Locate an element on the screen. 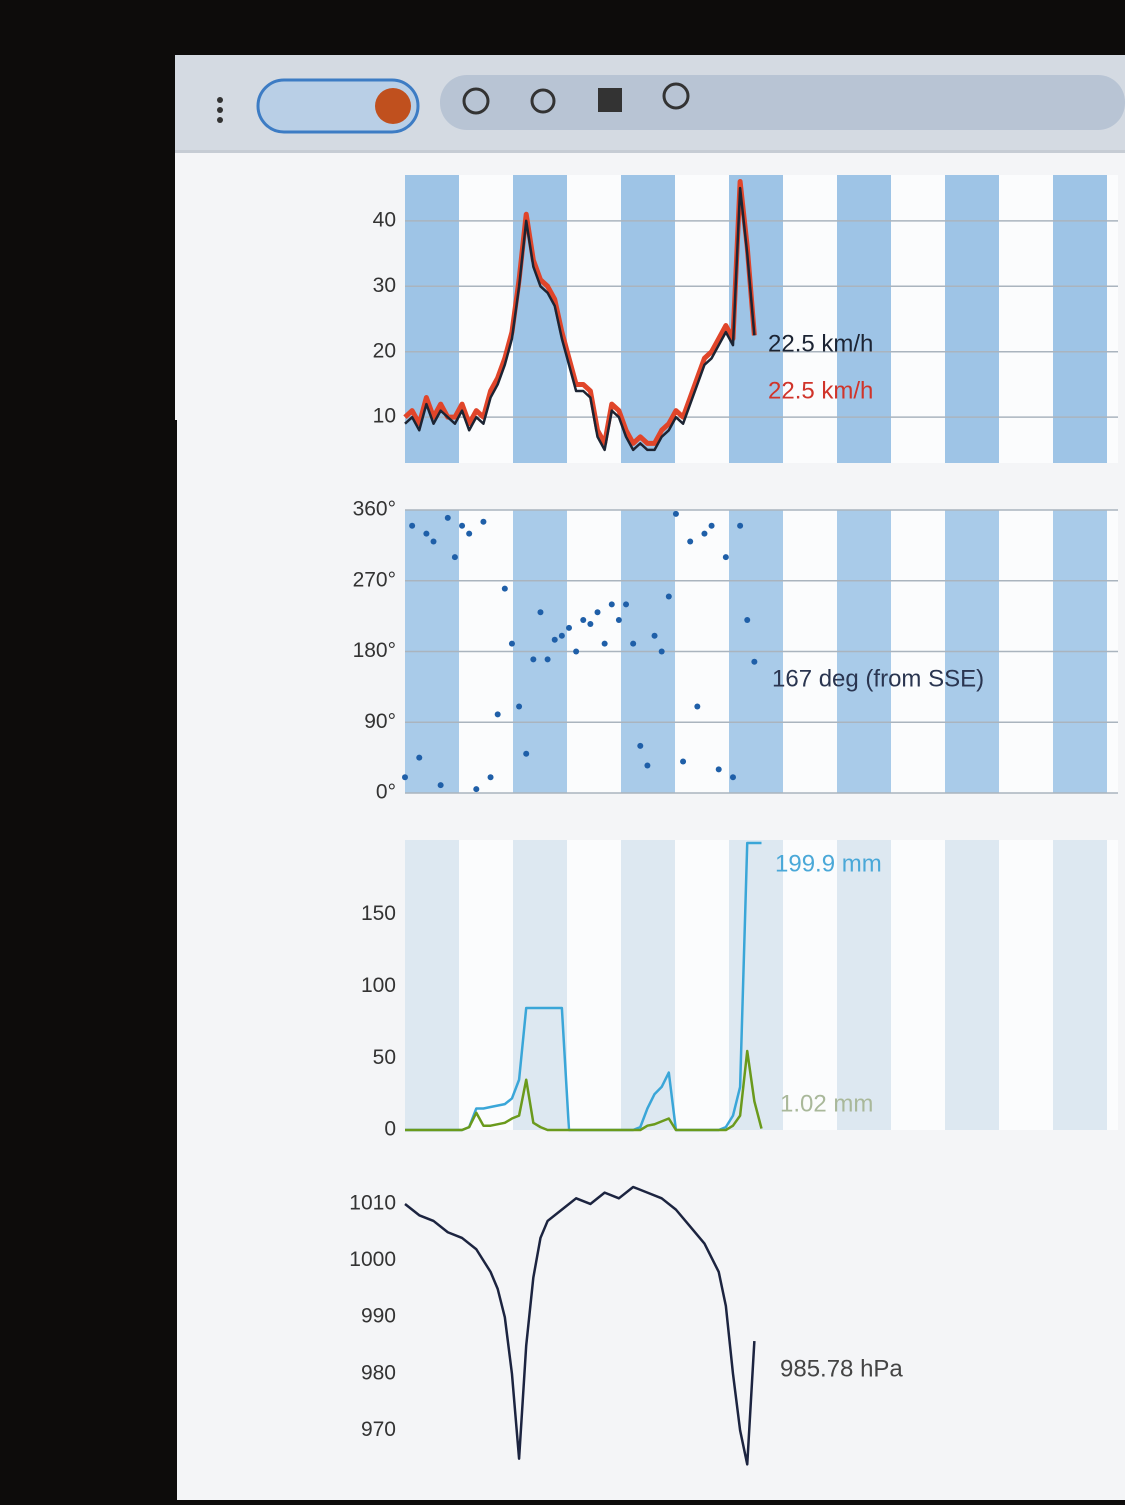 The width and height of the screenshot is (1125, 1505). star-icon is located at coordinates (476, 101).